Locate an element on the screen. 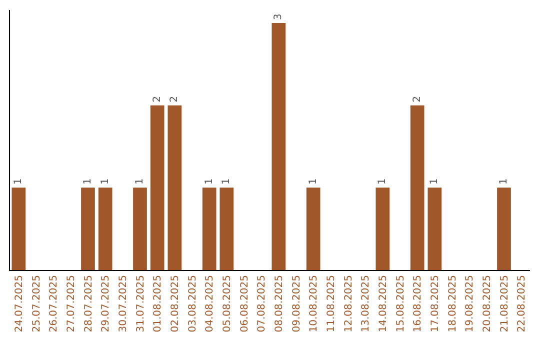  x-tick-label: 06.08.2025 is located at coordinates (244, 303).